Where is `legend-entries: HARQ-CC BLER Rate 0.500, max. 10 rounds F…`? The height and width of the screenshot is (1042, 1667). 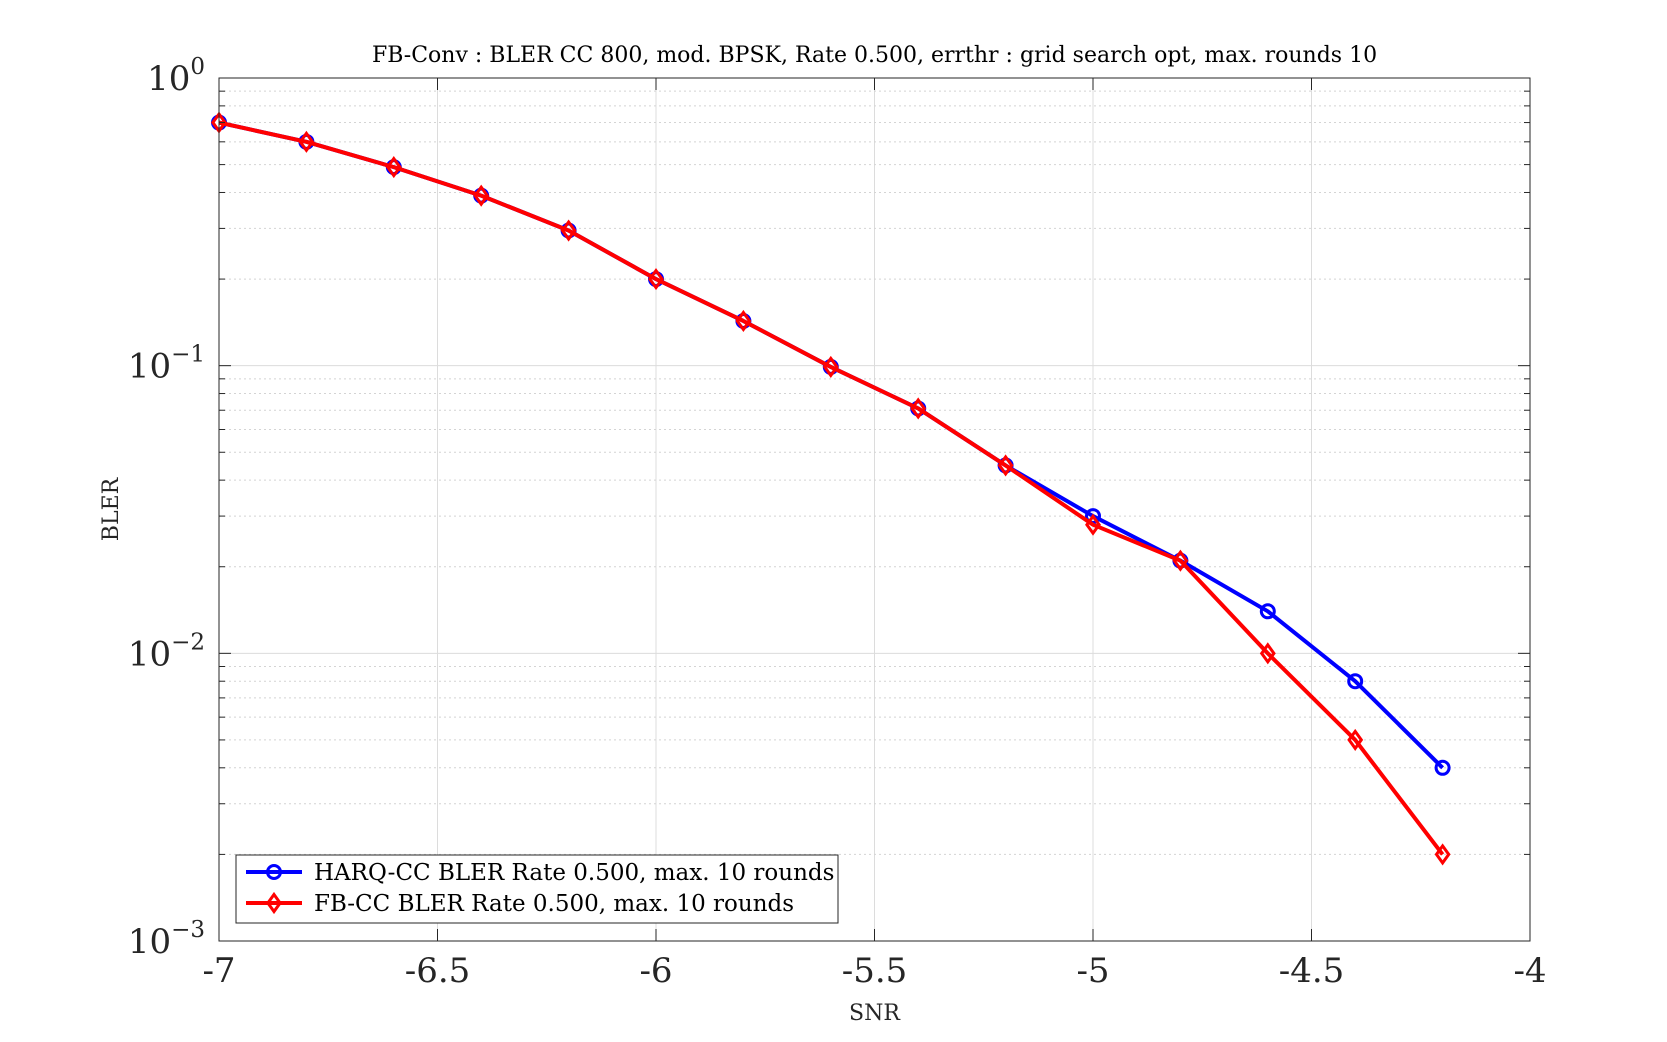 legend-entries: HARQ-CC BLER Rate 0.500, max. 10 rounds F… is located at coordinates (540, 888).